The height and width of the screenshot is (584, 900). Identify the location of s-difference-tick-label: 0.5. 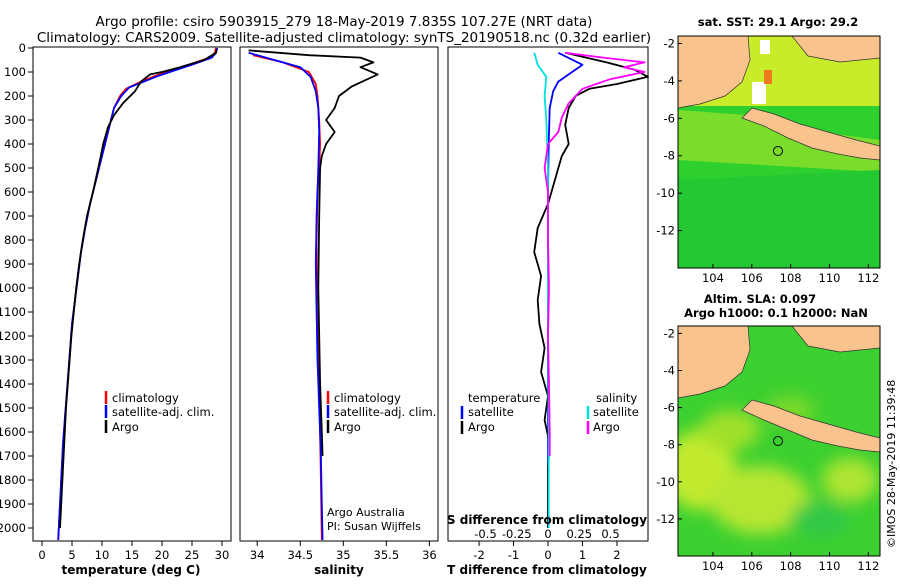
(610, 534).